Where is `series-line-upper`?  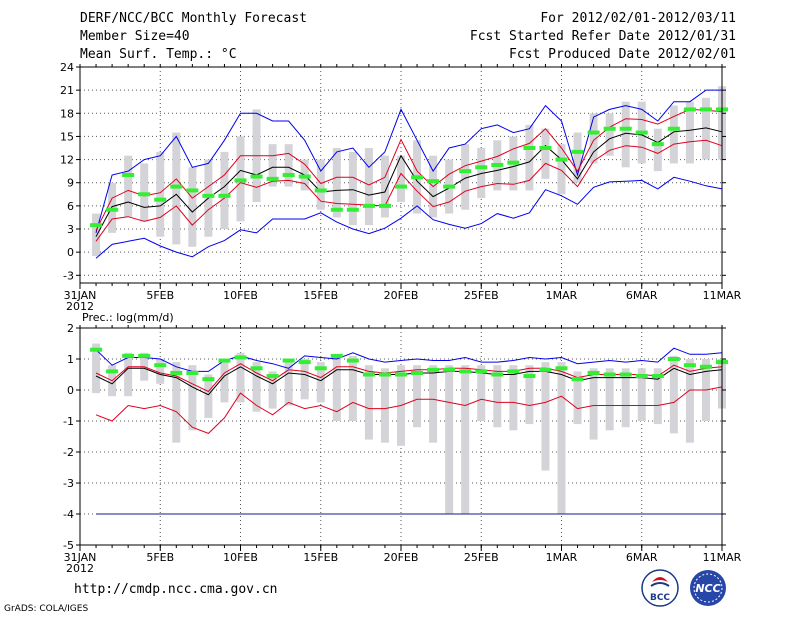
series-line-upper is located at coordinates (409, 378).